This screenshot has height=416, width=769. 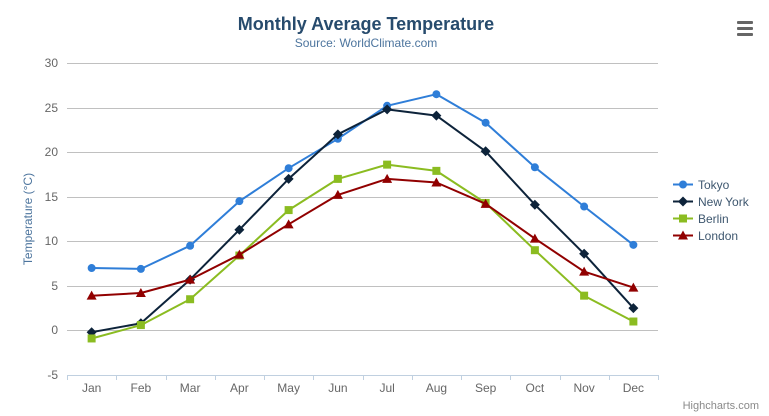 What do you see at coordinates (387, 388) in the screenshot?
I see `x-axis-label: Jul` at bounding box center [387, 388].